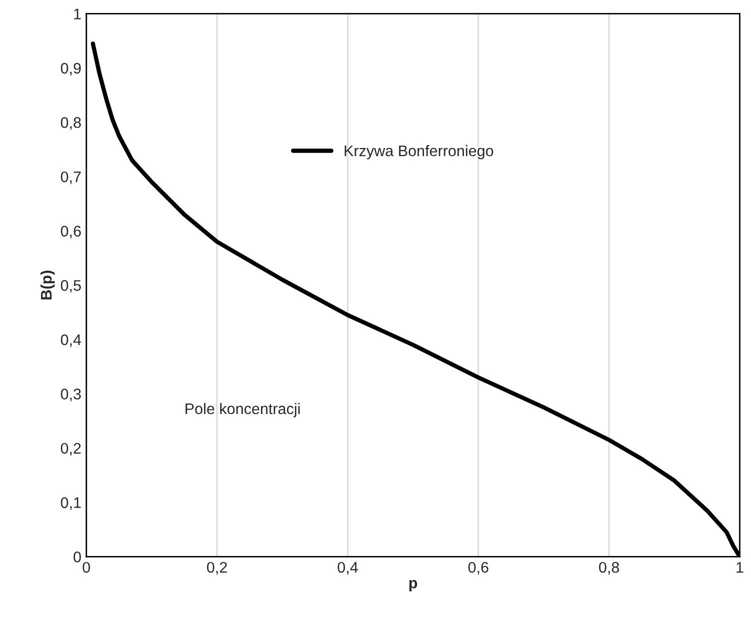 The width and height of the screenshot is (751, 622). Describe the element at coordinates (70, 449) in the screenshot. I see `y-tick-label: 0,2` at that location.